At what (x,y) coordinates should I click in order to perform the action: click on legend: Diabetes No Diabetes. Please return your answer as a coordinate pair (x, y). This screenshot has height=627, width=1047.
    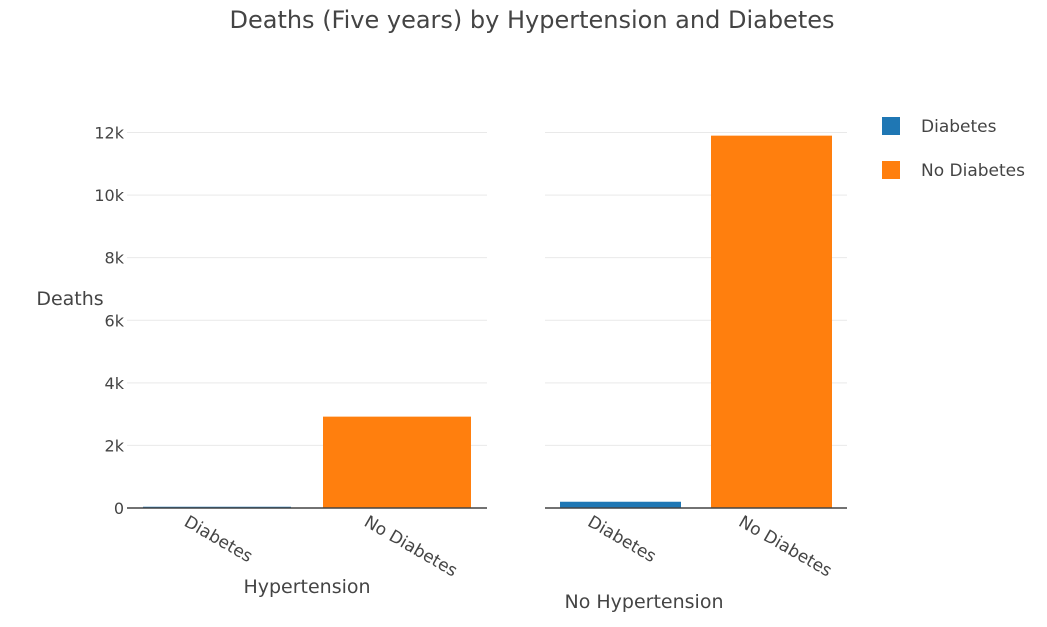
    Looking at the image, I should click on (953, 149).